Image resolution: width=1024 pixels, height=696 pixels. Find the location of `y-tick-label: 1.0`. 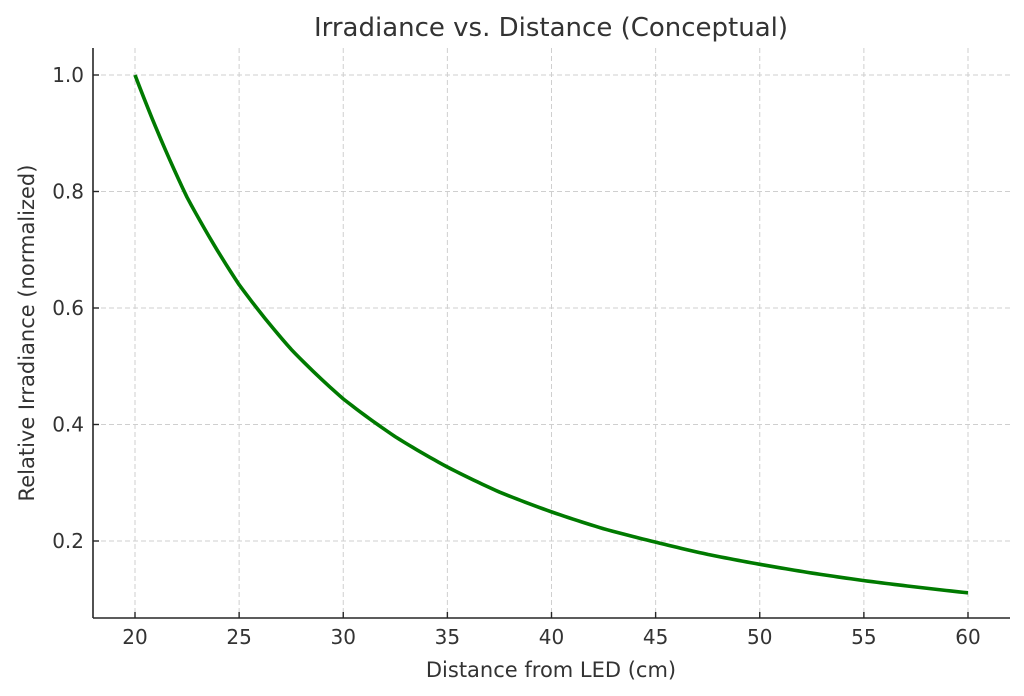

y-tick-label: 1.0 is located at coordinates (68, 75).